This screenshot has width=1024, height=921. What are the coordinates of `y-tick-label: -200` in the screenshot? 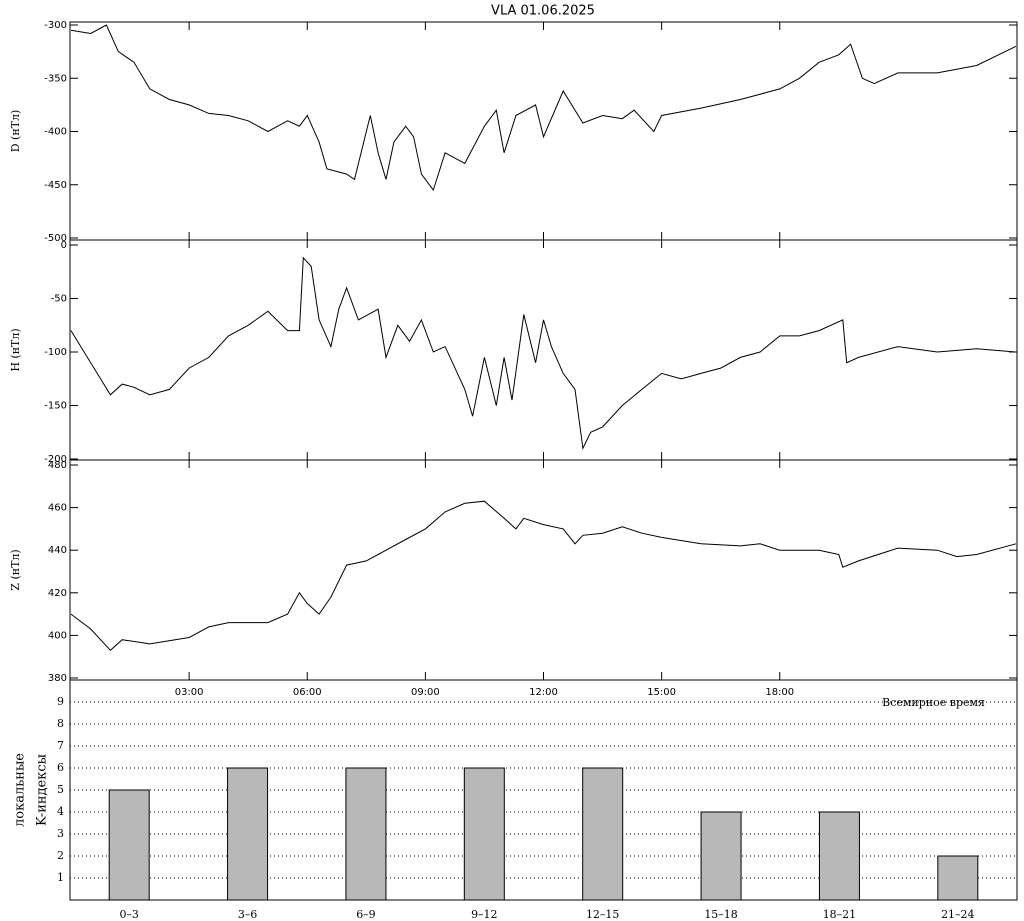 It's located at (55, 459).